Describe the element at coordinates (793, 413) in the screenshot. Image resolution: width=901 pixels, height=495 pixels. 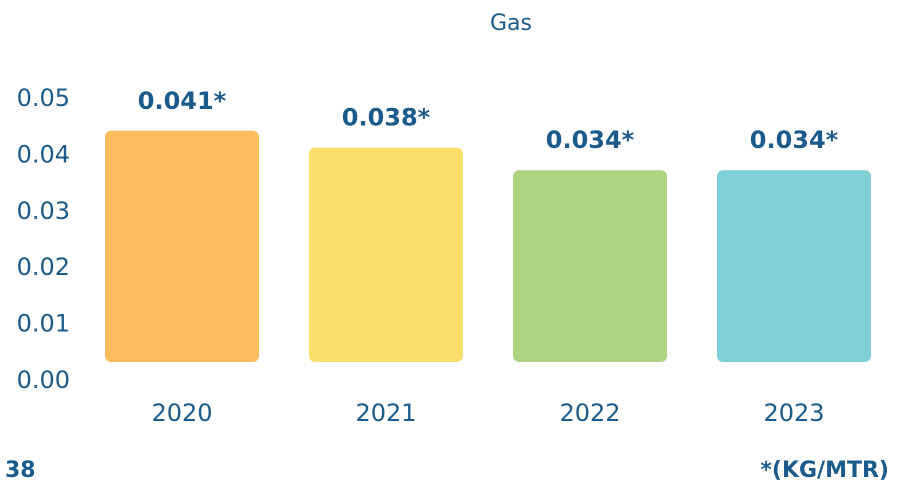
I see `x-tick-label-2023: 2023` at that location.